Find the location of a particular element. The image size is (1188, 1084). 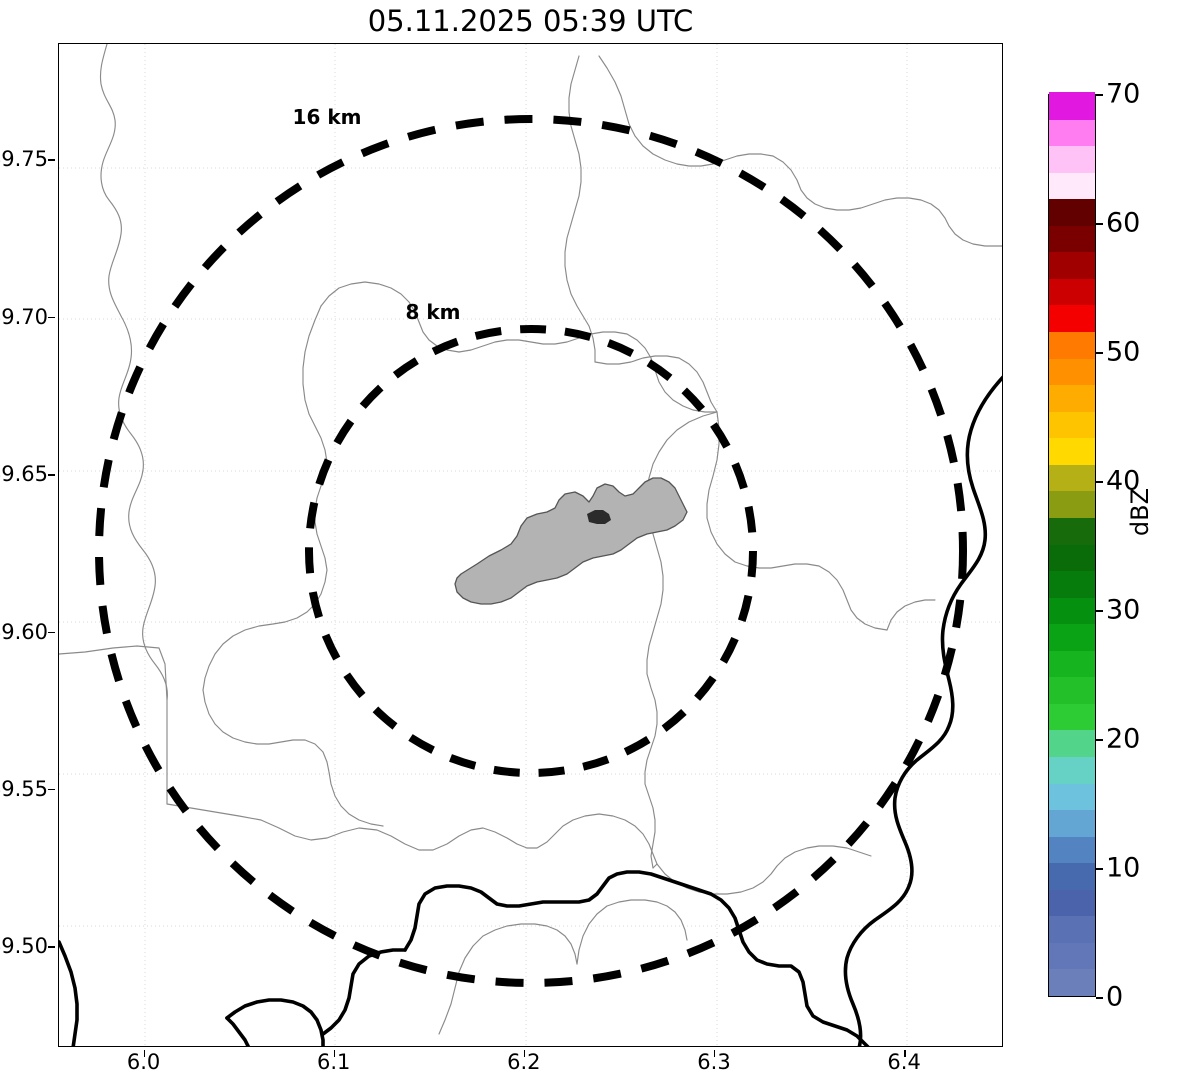

range-ring-label-16km: 16 km is located at coordinates (327, 117).